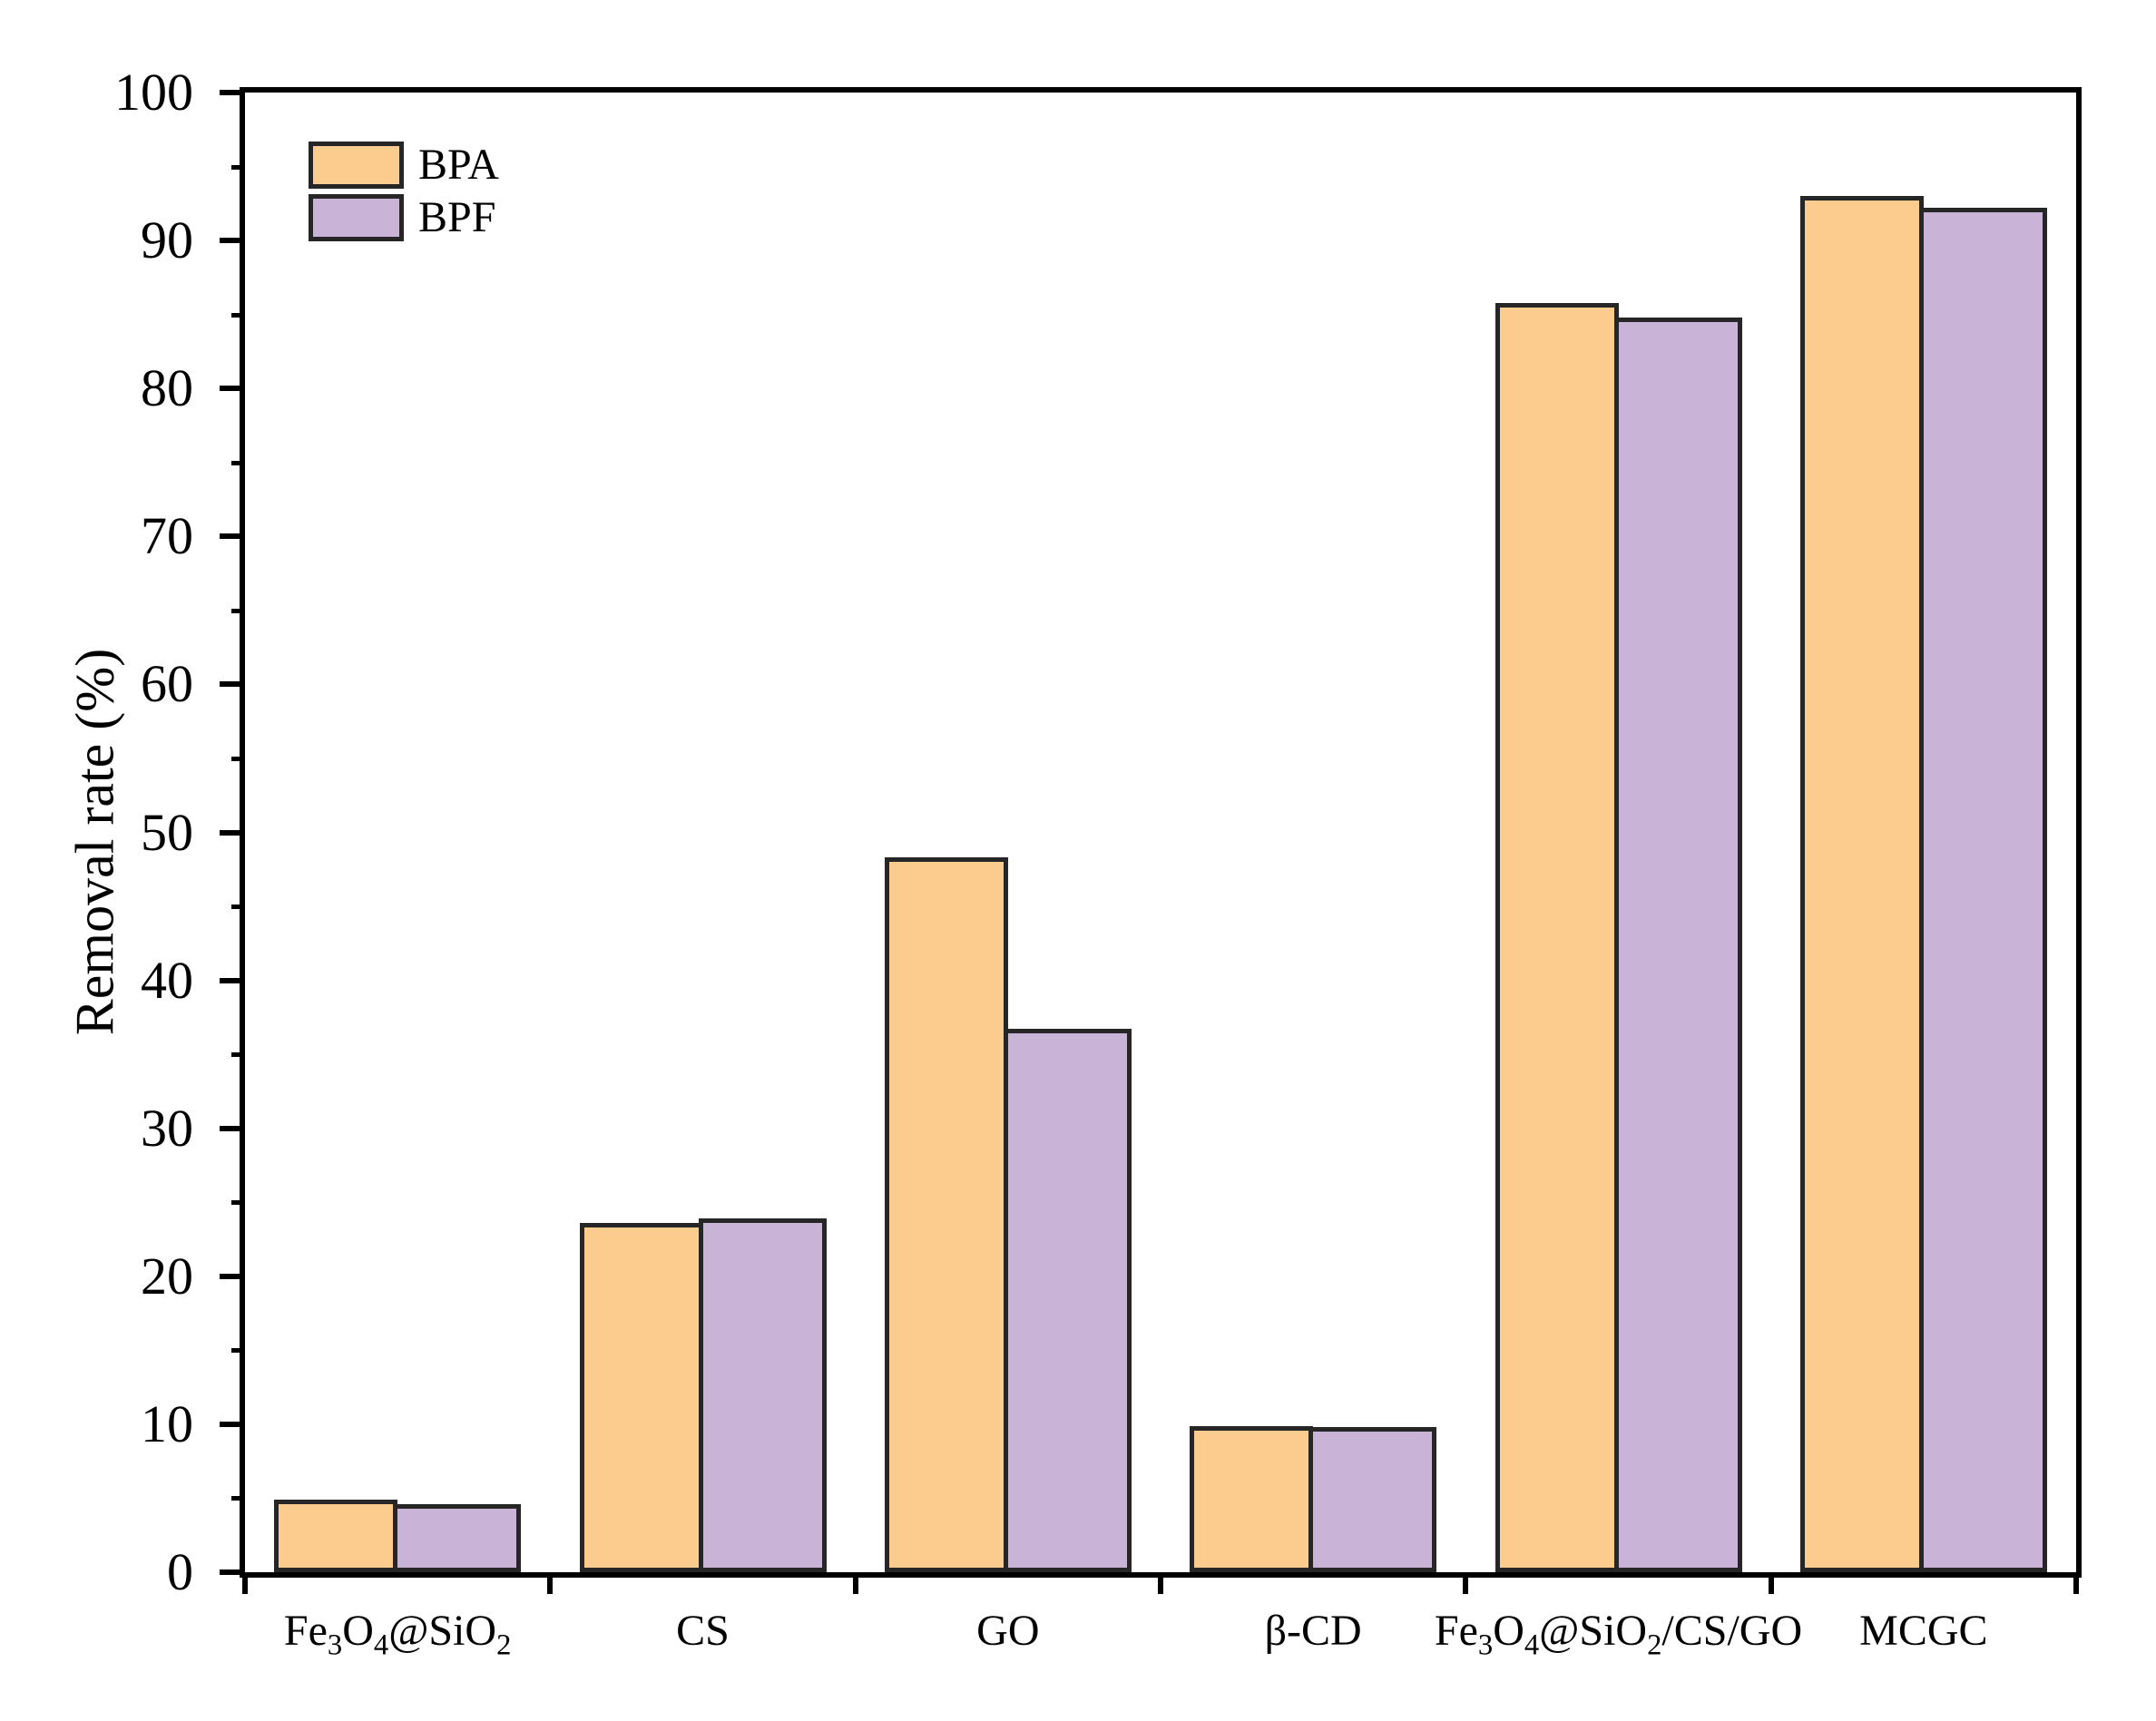 This screenshot has height=1721, width=2156. What do you see at coordinates (703, 1631) in the screenshot?
I see `x-category-label: CS` at bounding box center [703, 1631].